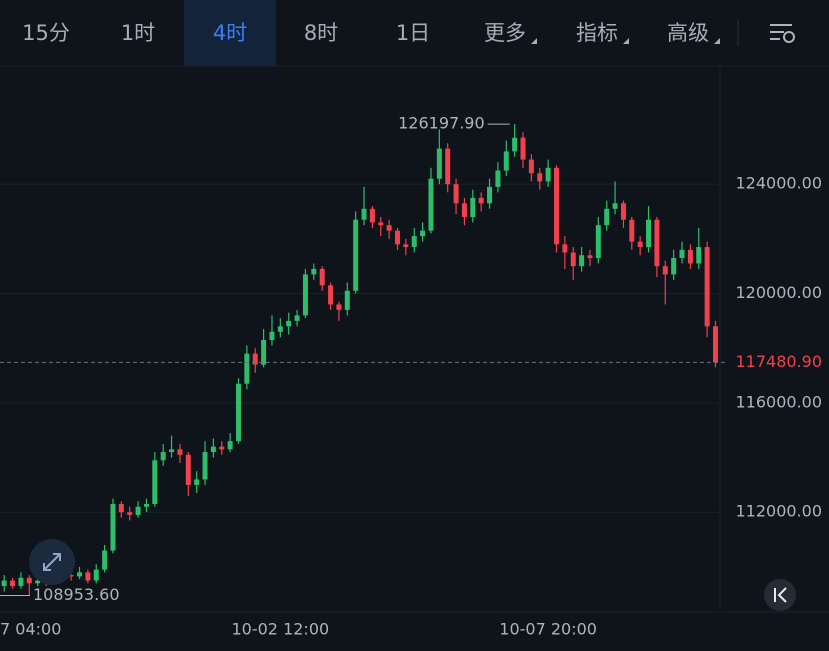 This screenshot has height=651, width=829. What do you see at coordinates (778, 401) in the screenshot?
I see `y-tick-label: 116000.00` at bounding box center [778, 401].